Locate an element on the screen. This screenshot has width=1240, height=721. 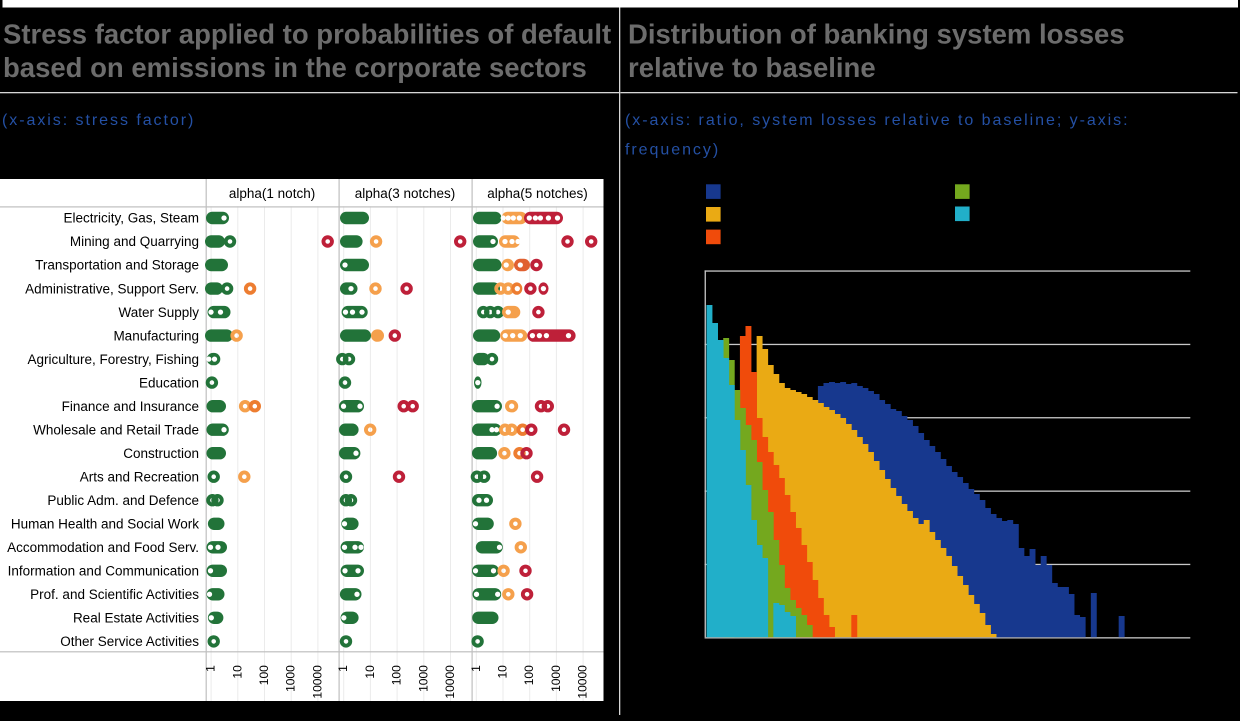
svg-text: Finance and Insurance is located at coordinates (130, 406).